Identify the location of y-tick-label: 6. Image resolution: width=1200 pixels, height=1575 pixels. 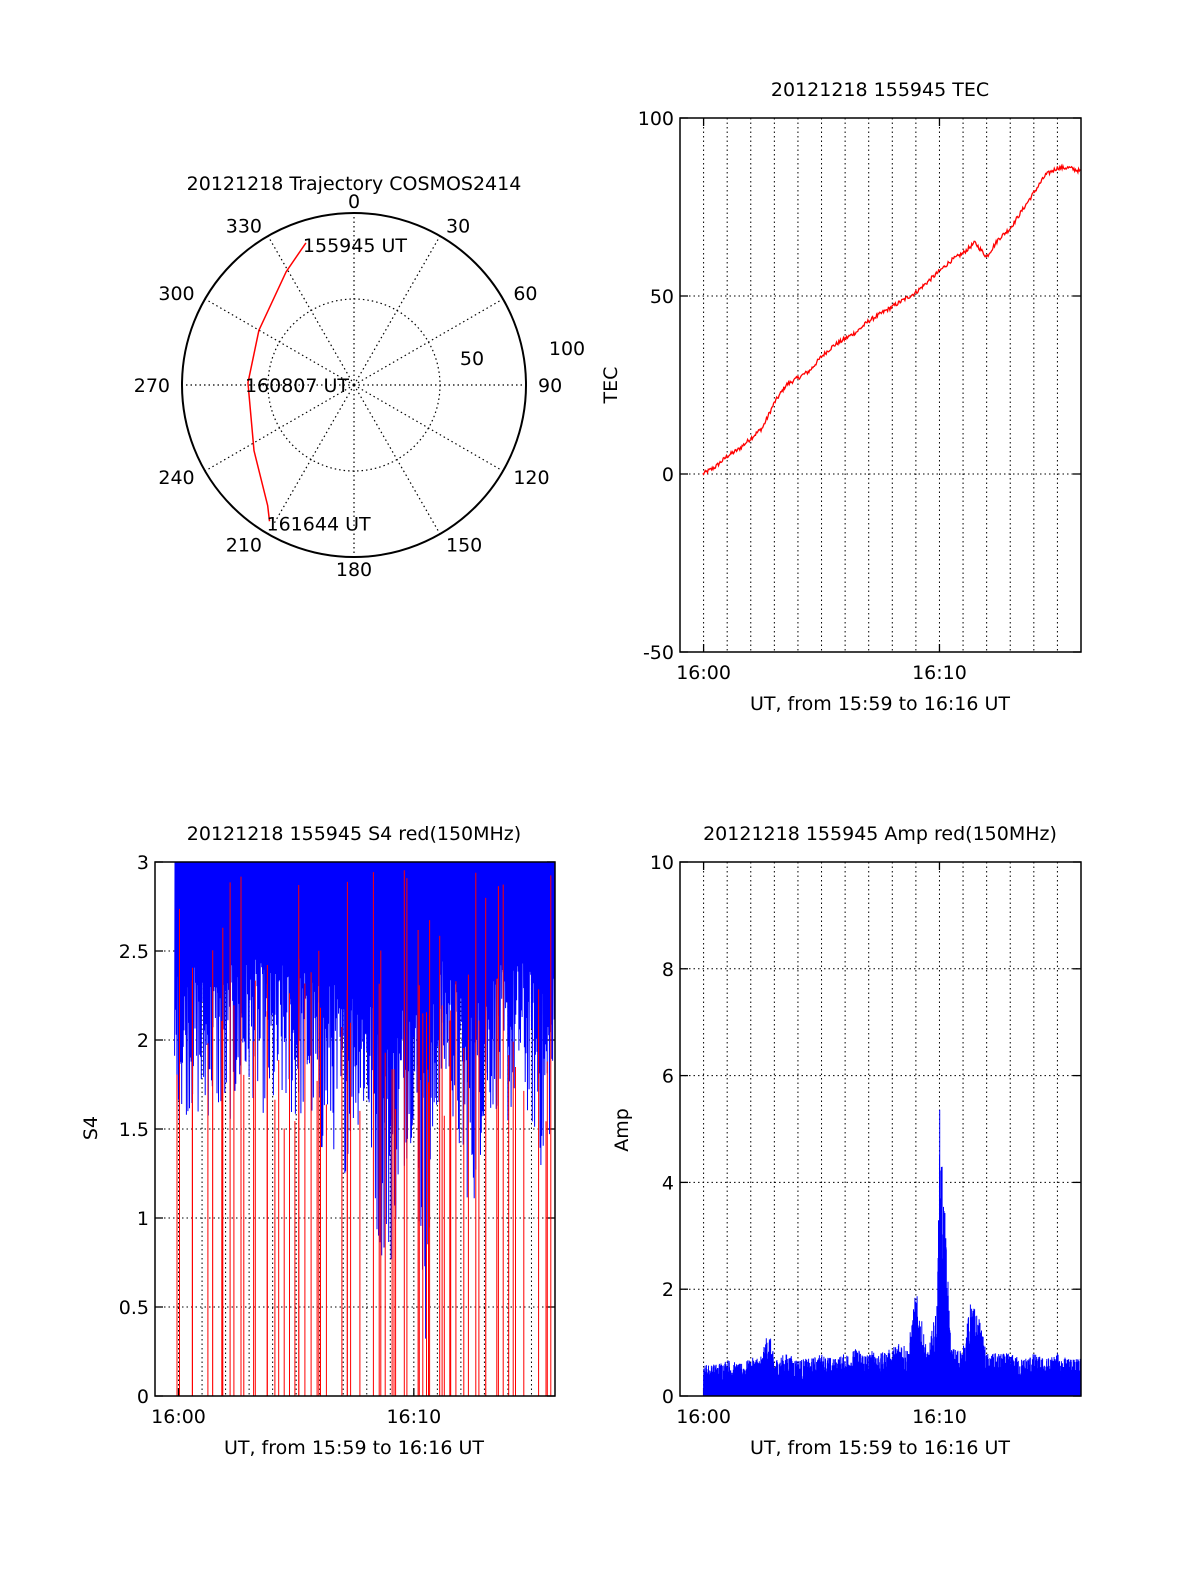
(668, 1077).